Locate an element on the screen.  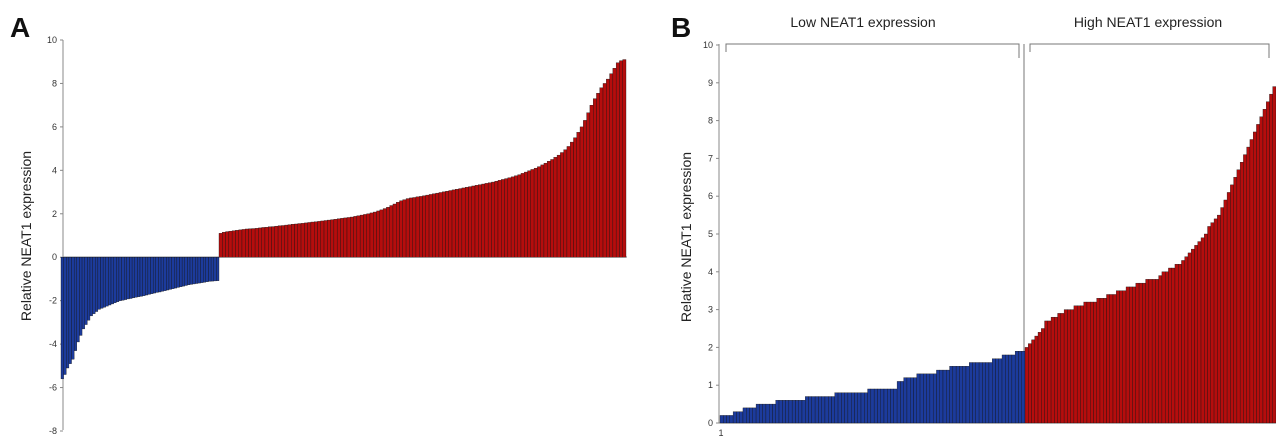
y-tick-label: 8 is located at coordinates (54, 83).